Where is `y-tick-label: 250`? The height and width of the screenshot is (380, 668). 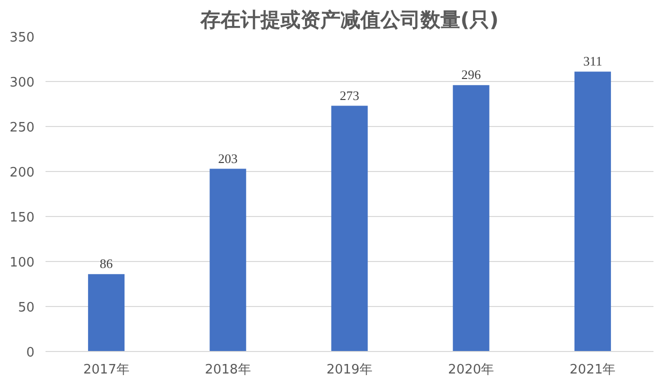 y-tick-label: 250 is located at coordinates (22, 128).